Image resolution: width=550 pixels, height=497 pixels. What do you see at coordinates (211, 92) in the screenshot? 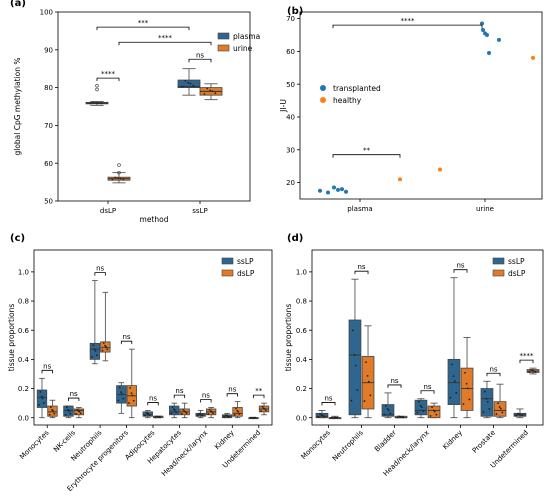
I see `box-urine-ssLP` at bounding box center [211, 92].